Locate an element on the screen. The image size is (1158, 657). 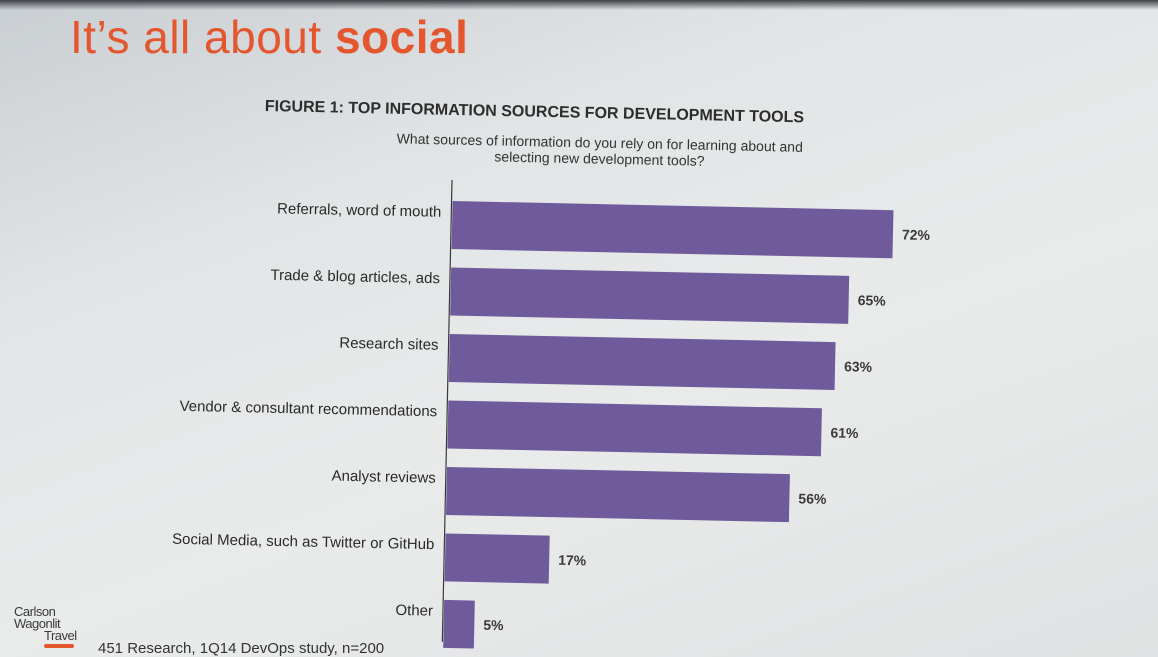
category-label-3: Vendor & consultant recommendations is located at coordinates (308, 409).